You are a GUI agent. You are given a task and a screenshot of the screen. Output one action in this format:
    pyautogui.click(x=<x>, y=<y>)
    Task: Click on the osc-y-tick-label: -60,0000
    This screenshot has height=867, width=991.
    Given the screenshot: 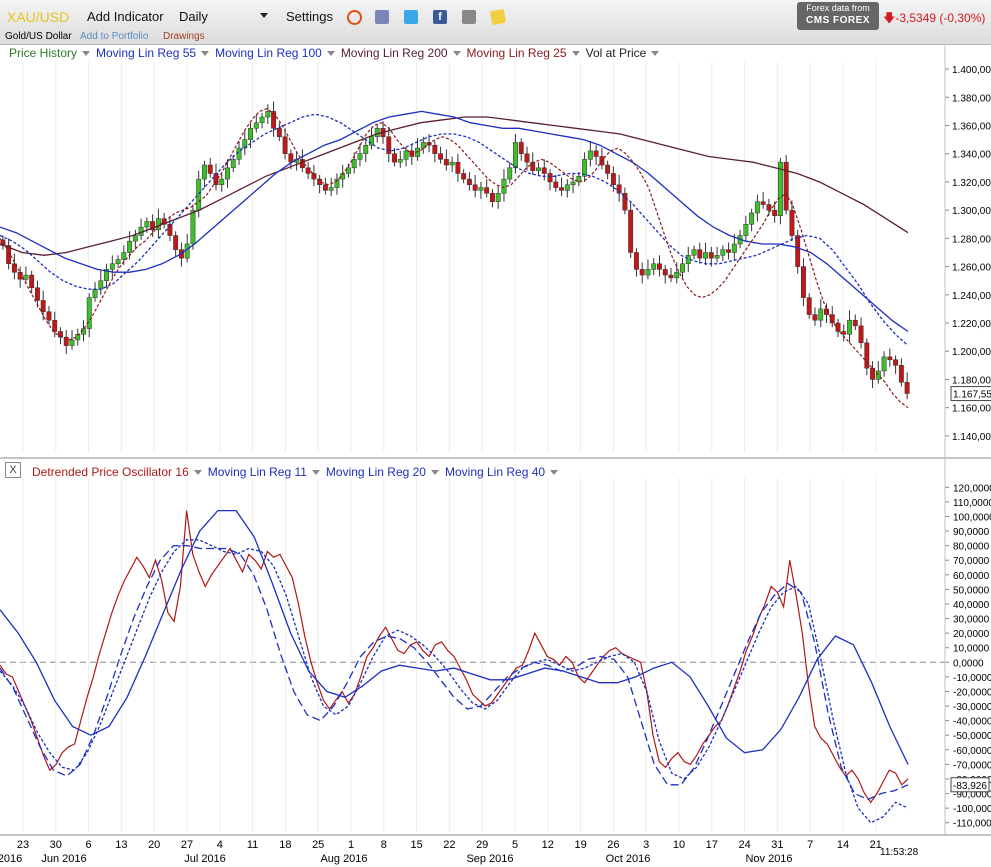 What is the action you would take?
    pyautogui.click(x=972, y=751)
    